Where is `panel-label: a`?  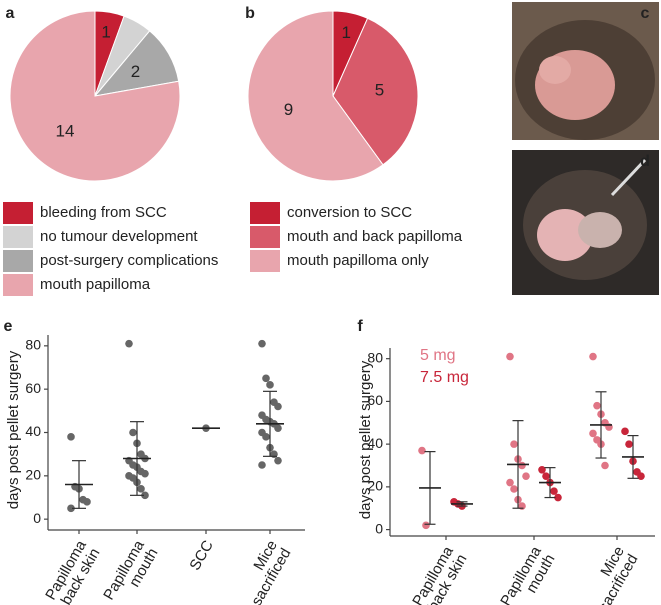
panel-label: a is located at coordinates (10, 13).